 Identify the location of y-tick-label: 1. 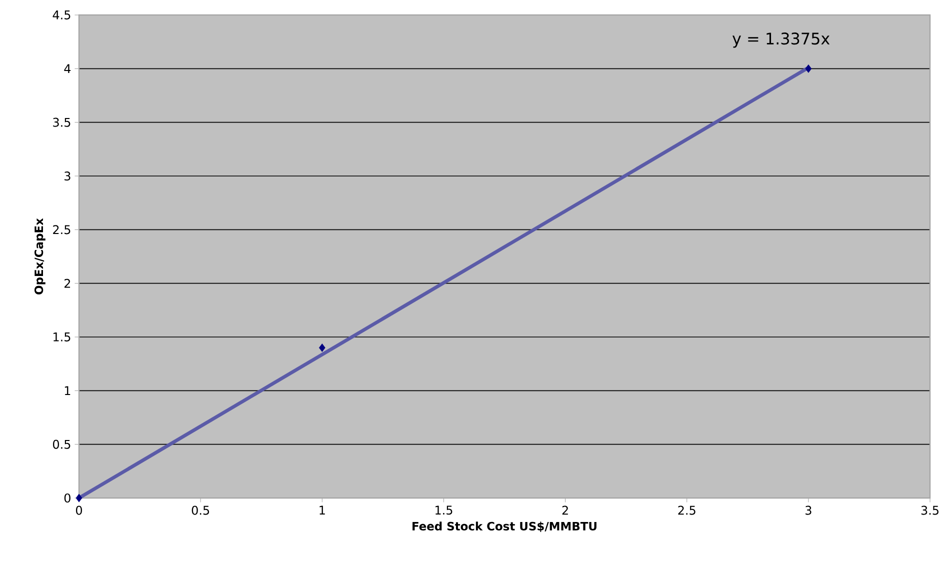
(67, 391).